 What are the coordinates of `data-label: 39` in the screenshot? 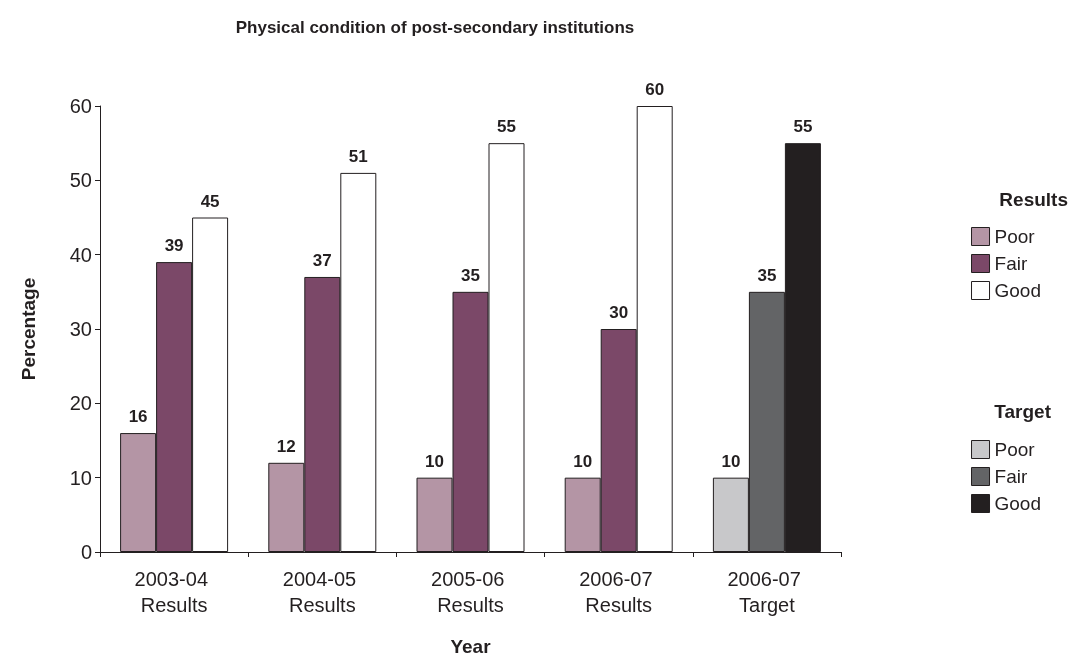 It's located at (174, 246).